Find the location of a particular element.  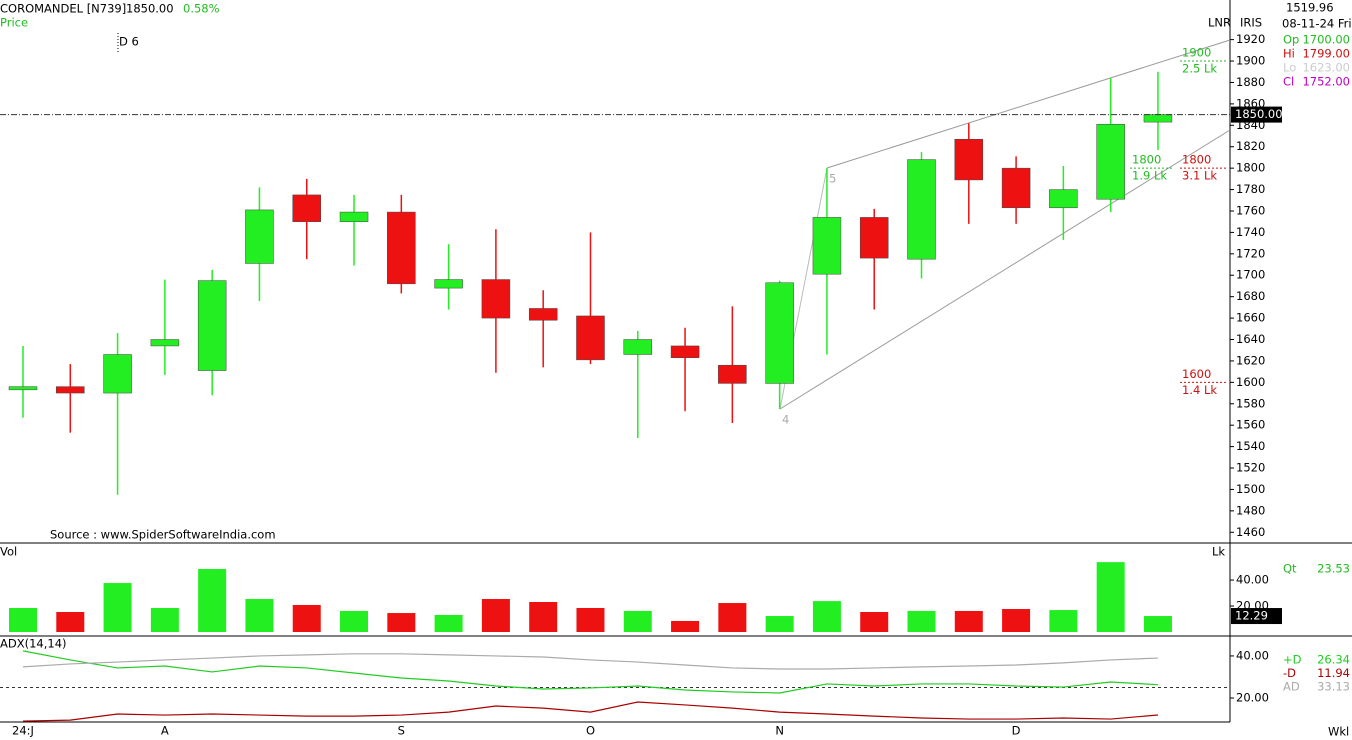

y-tick-label: 40.00 is located at coordinates (1252, 655).